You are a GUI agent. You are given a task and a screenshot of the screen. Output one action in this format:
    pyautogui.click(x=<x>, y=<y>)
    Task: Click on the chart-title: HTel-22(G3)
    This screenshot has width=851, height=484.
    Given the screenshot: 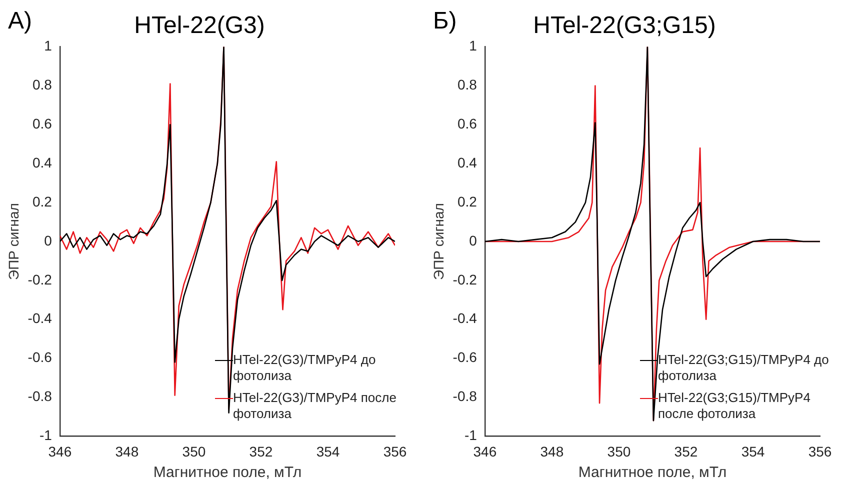 What is the action you would take?
    pyautogui.click(x=199, y=26)
    